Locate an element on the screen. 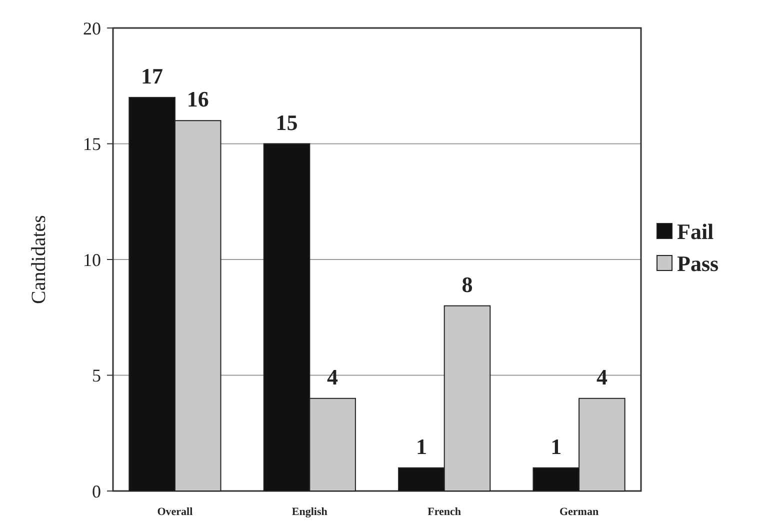 This screenshot has width=775, height=524. x-tick-label: French is located at coordinates (445, 512).